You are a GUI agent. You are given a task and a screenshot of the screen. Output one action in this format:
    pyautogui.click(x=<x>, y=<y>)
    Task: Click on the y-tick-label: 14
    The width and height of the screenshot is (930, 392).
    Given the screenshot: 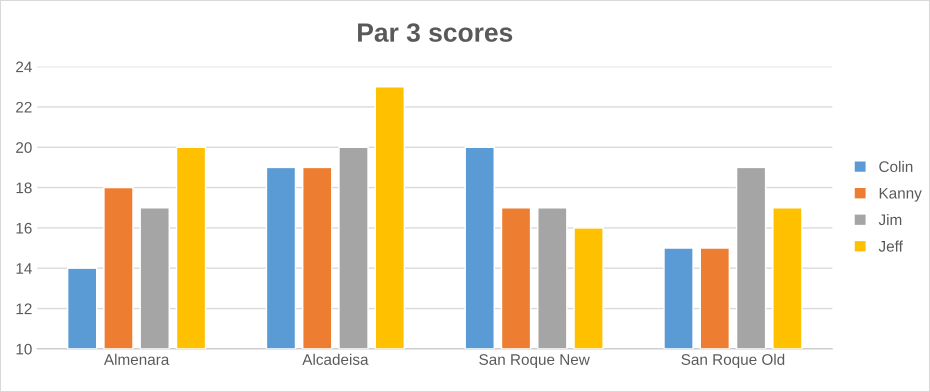 What is the action you would take?
    pyautogui.click(x=24, y=268)
    